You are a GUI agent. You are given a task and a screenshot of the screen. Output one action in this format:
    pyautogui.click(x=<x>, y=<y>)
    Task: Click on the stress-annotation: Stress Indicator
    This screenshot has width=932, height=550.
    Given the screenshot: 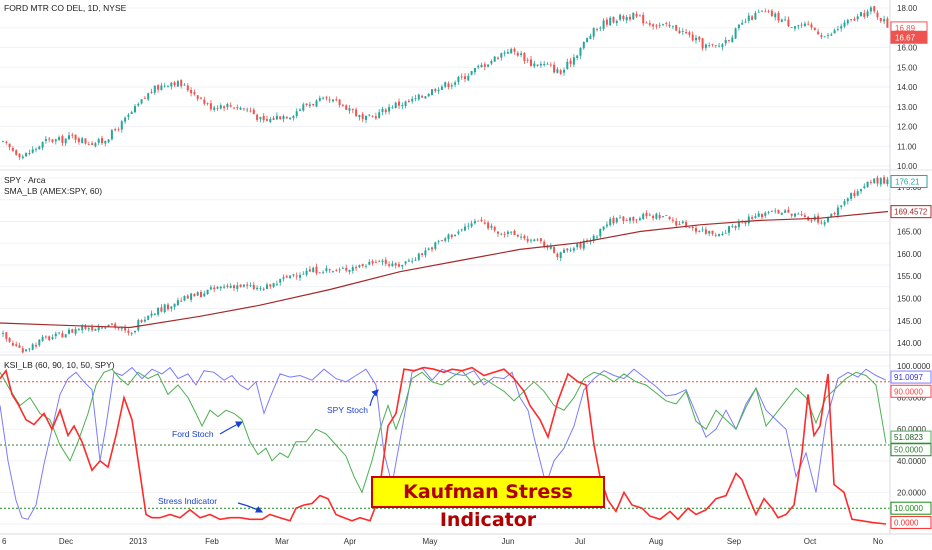 What is the action you would take?
    pyautogui.click(x=188, y=501)
    